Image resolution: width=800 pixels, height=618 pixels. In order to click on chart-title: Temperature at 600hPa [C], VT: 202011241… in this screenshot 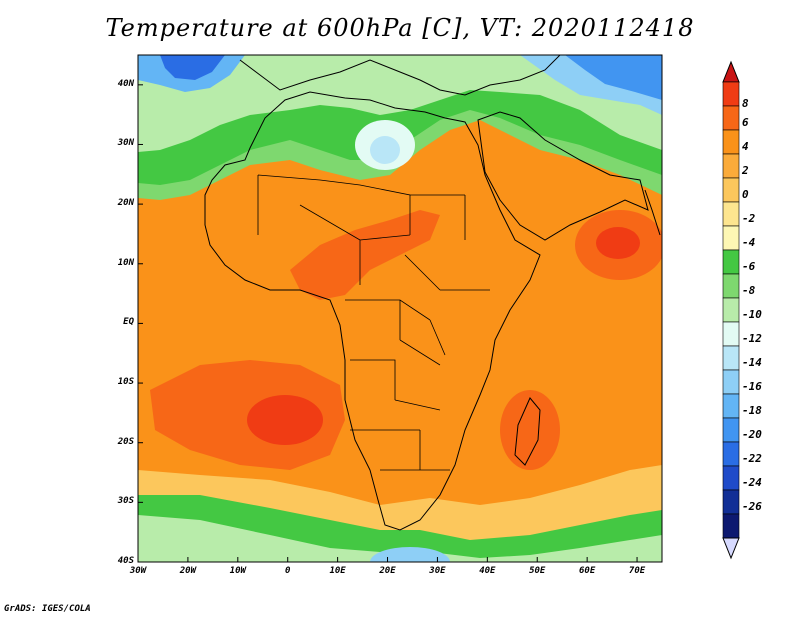, I will do `click(400, 28)`.